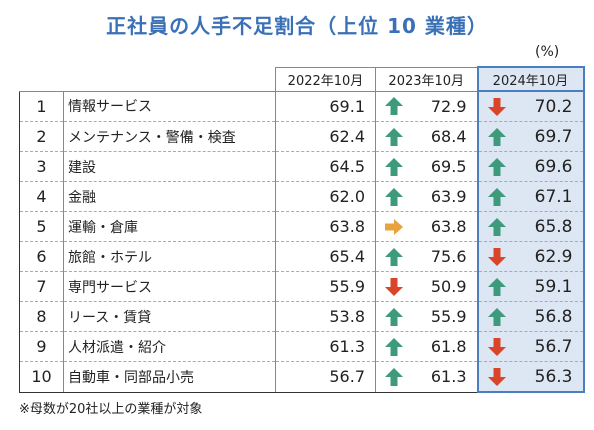 The image size is (594, 430). I want to click on value-2024-cell: 59.1, so click(530, 286).